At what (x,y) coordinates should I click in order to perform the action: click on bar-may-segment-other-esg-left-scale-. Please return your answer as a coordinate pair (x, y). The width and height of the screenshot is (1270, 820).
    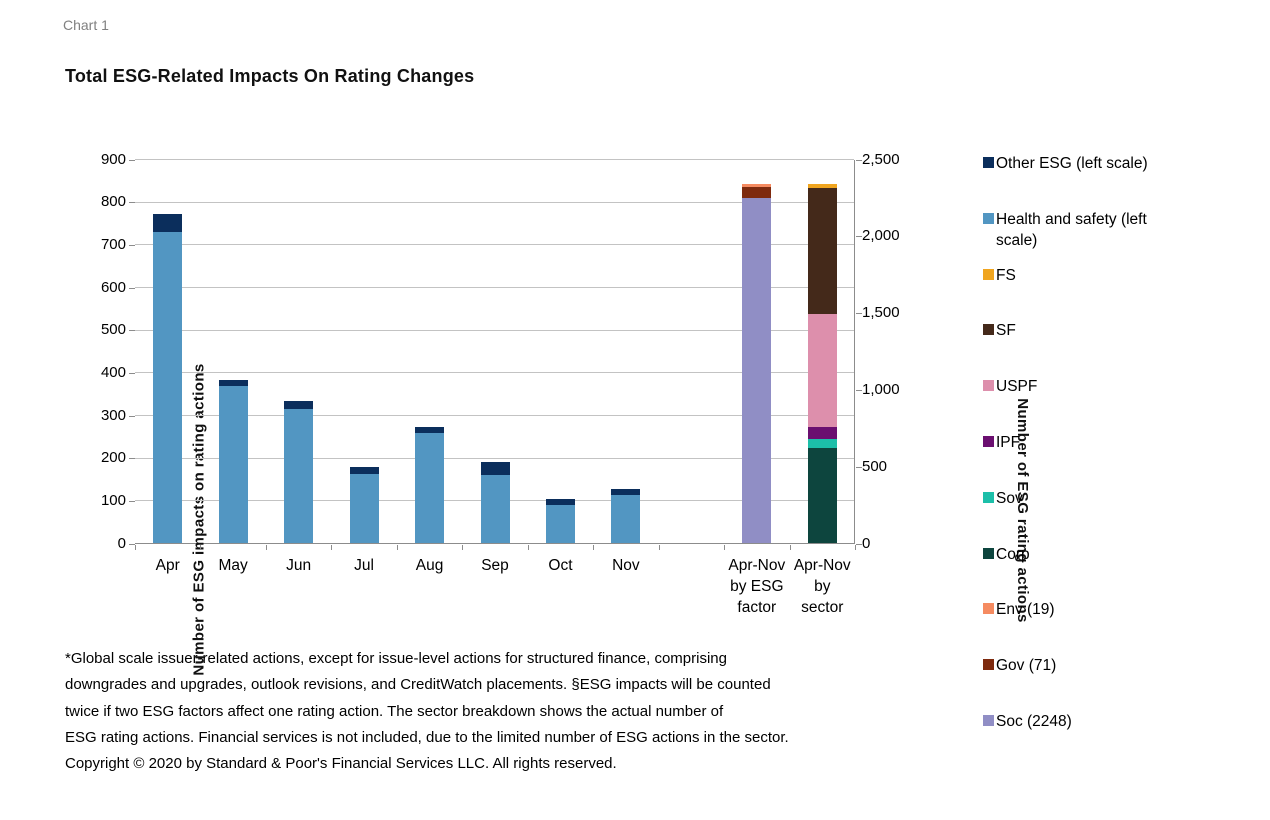
    Looking at the image, I should click on (233, 383).